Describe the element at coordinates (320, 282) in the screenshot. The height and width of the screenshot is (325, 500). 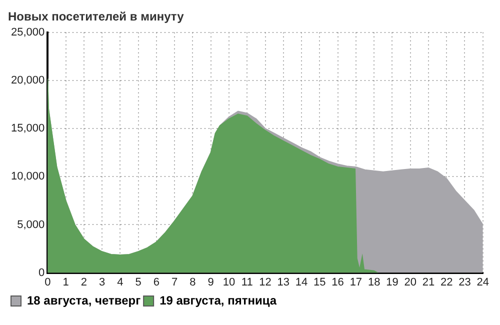
I see `x-tick-label: 15` at that location.